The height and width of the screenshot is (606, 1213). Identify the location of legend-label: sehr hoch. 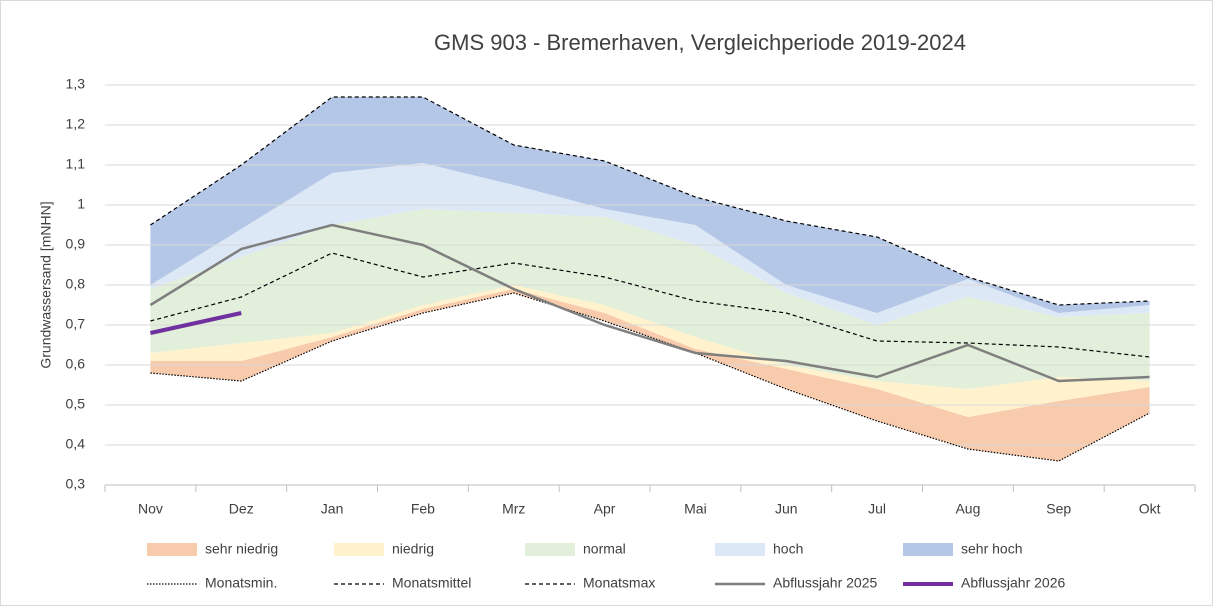
(991, 549).